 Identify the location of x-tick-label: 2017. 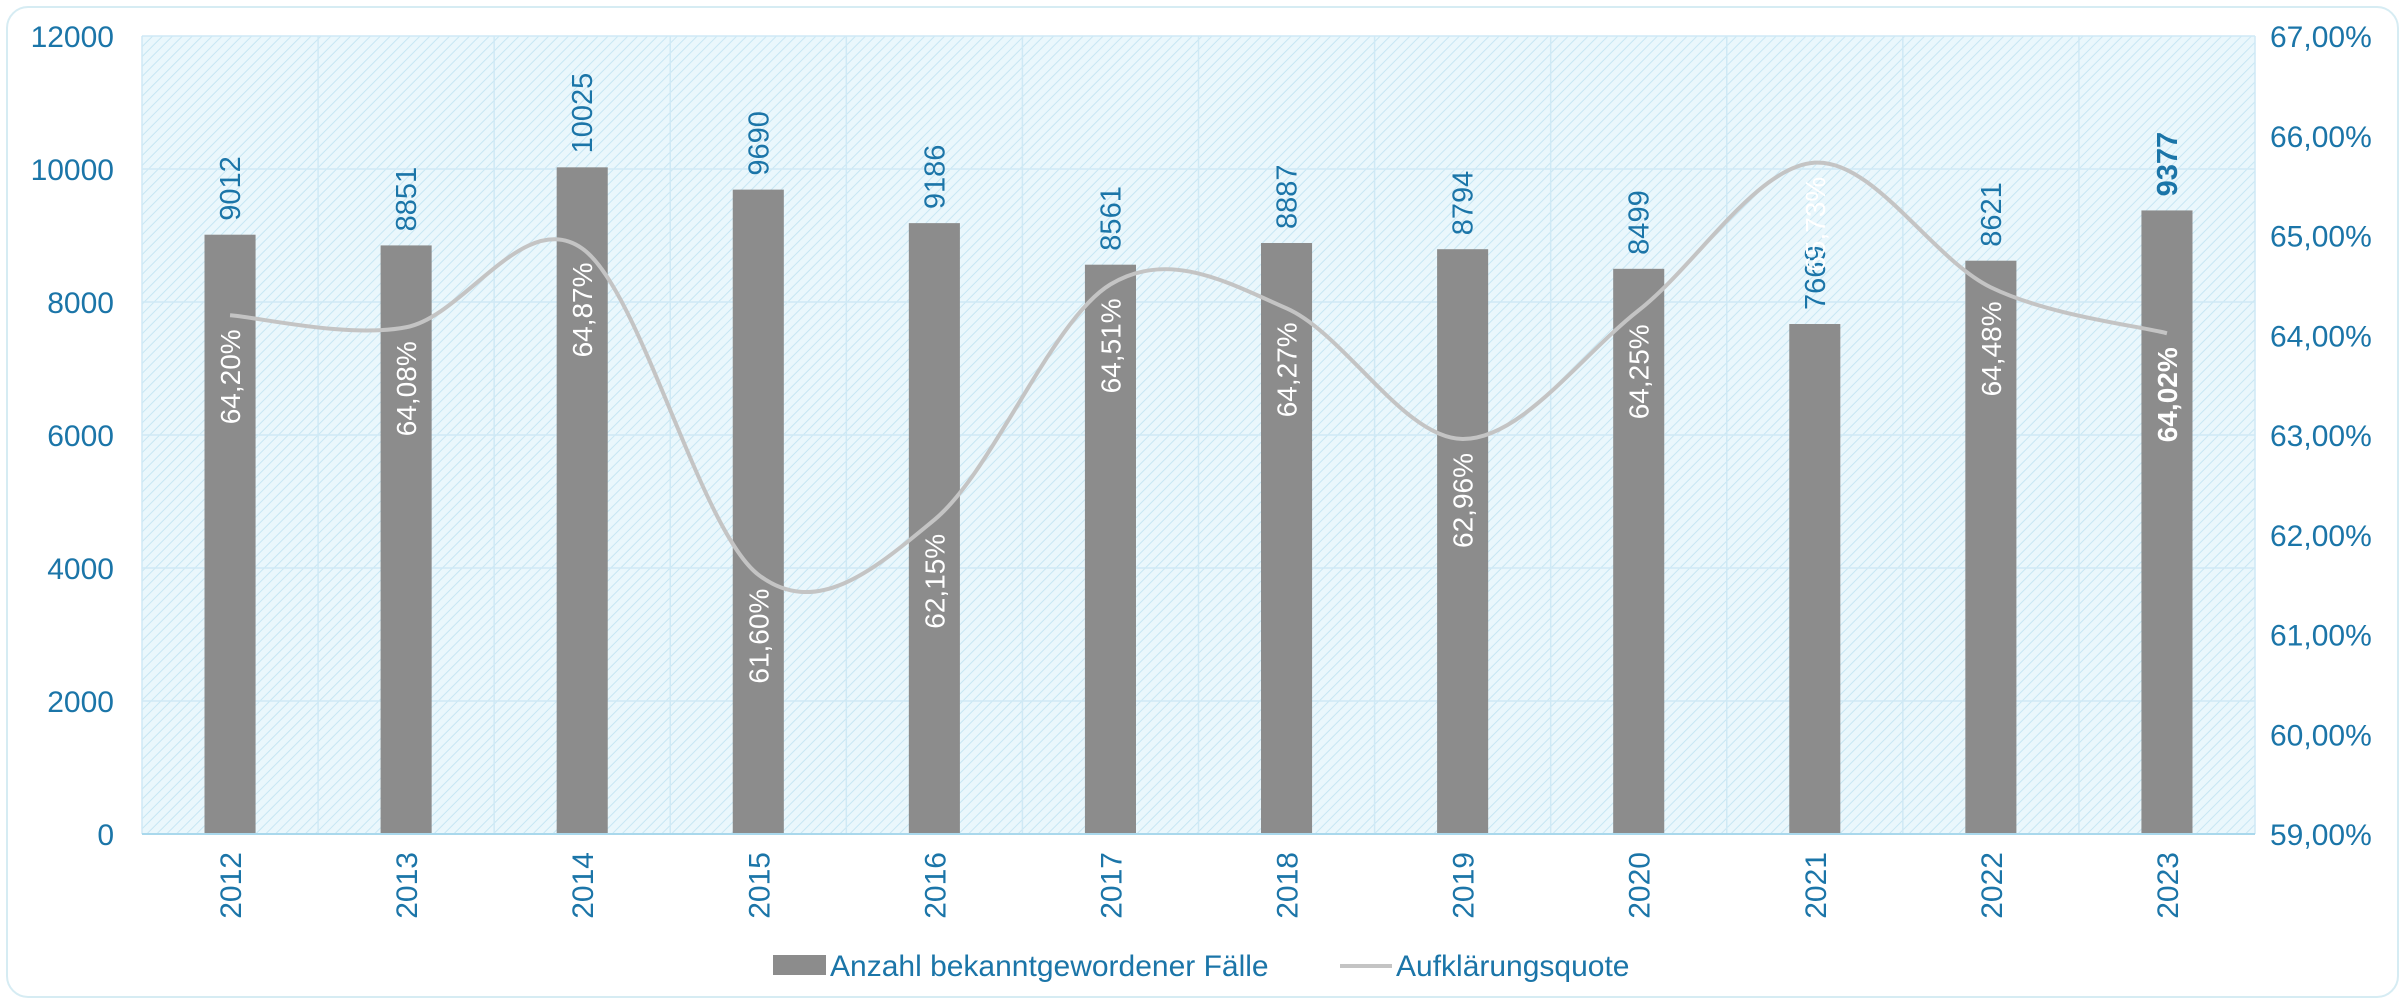
(1111, 885).